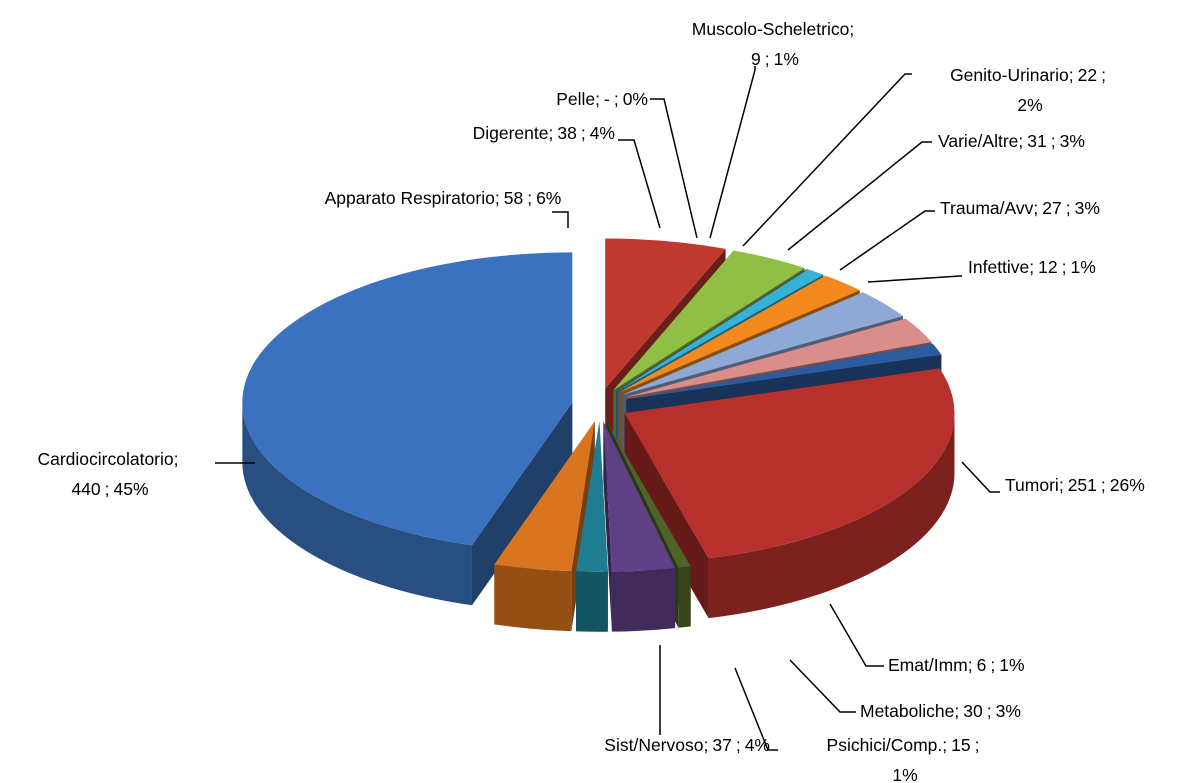 The image size is (1202, 783). Describe the element at coordinates (987, 208) in the screenshot. I see `label-part: Trauma/Avv` at that location.